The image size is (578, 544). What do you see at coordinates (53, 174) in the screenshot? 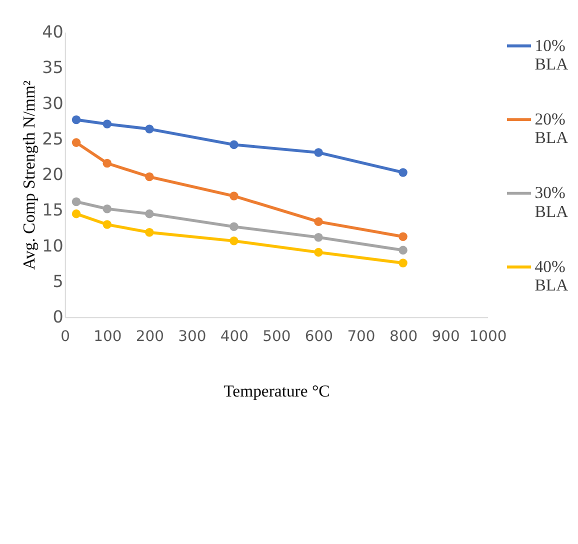
I see `y-tick-label: 20` at bounding box center [53, 174].